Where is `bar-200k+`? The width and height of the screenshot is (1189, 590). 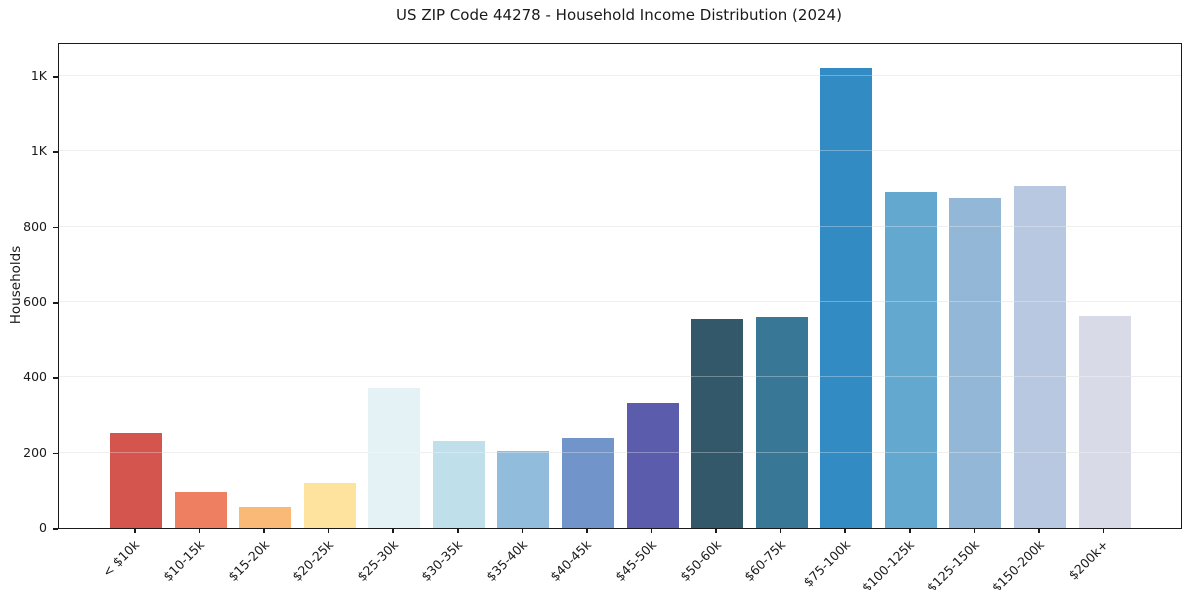
bar-200k+ is located at coordinates (1104, 421).